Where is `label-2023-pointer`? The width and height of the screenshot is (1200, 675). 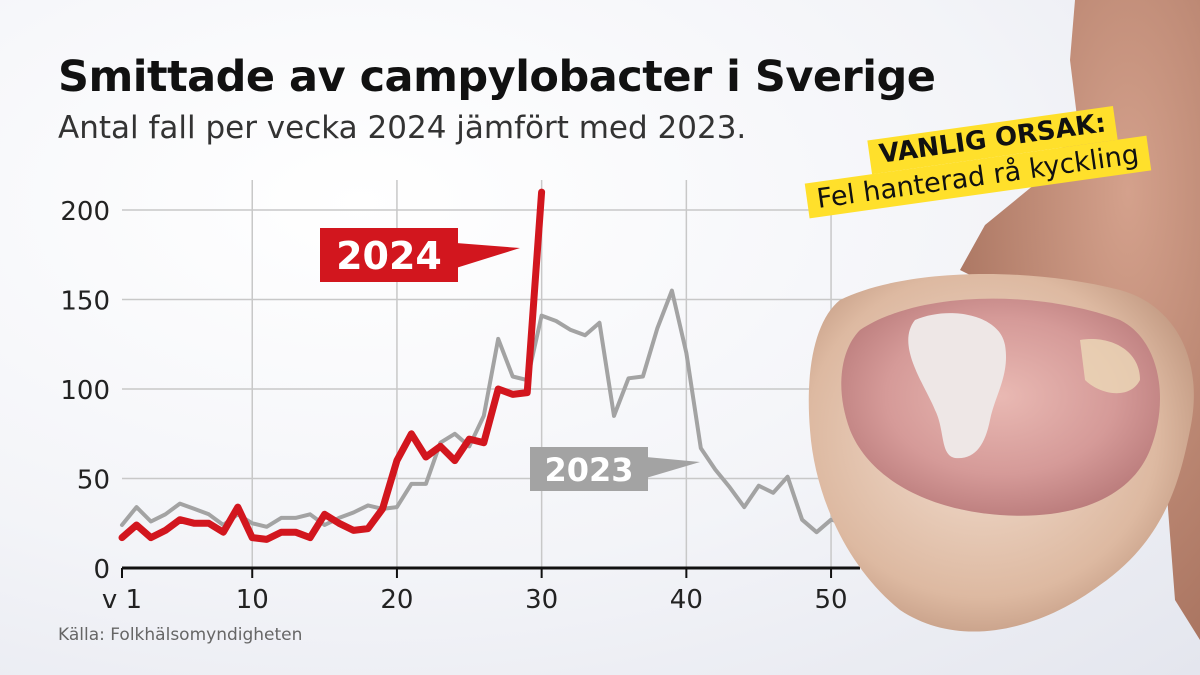
label-2023-pointer is located at coordinates (673, 467).